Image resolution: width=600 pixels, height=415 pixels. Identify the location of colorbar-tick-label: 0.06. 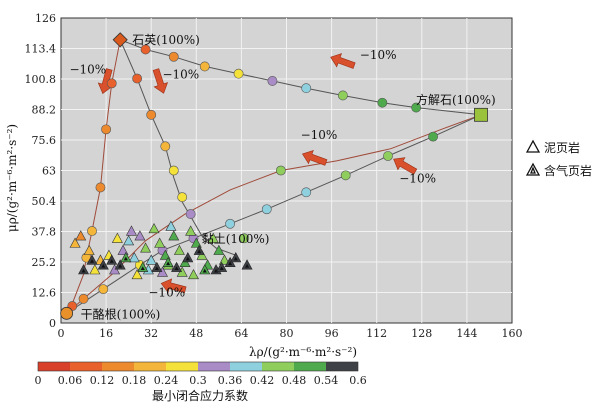
(70, 380).